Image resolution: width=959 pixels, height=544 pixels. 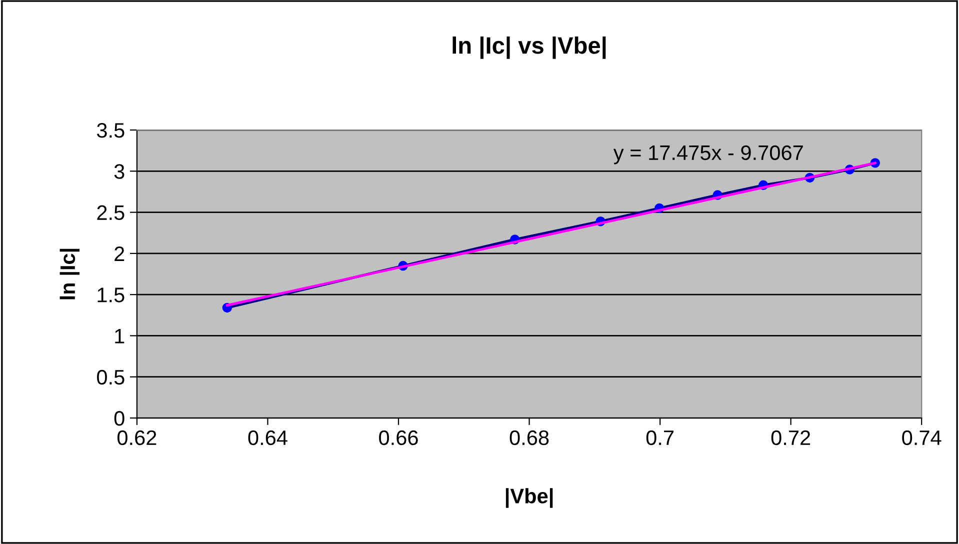 I want to click on x-tick-label: 0.68, so click(x=529, y=438).